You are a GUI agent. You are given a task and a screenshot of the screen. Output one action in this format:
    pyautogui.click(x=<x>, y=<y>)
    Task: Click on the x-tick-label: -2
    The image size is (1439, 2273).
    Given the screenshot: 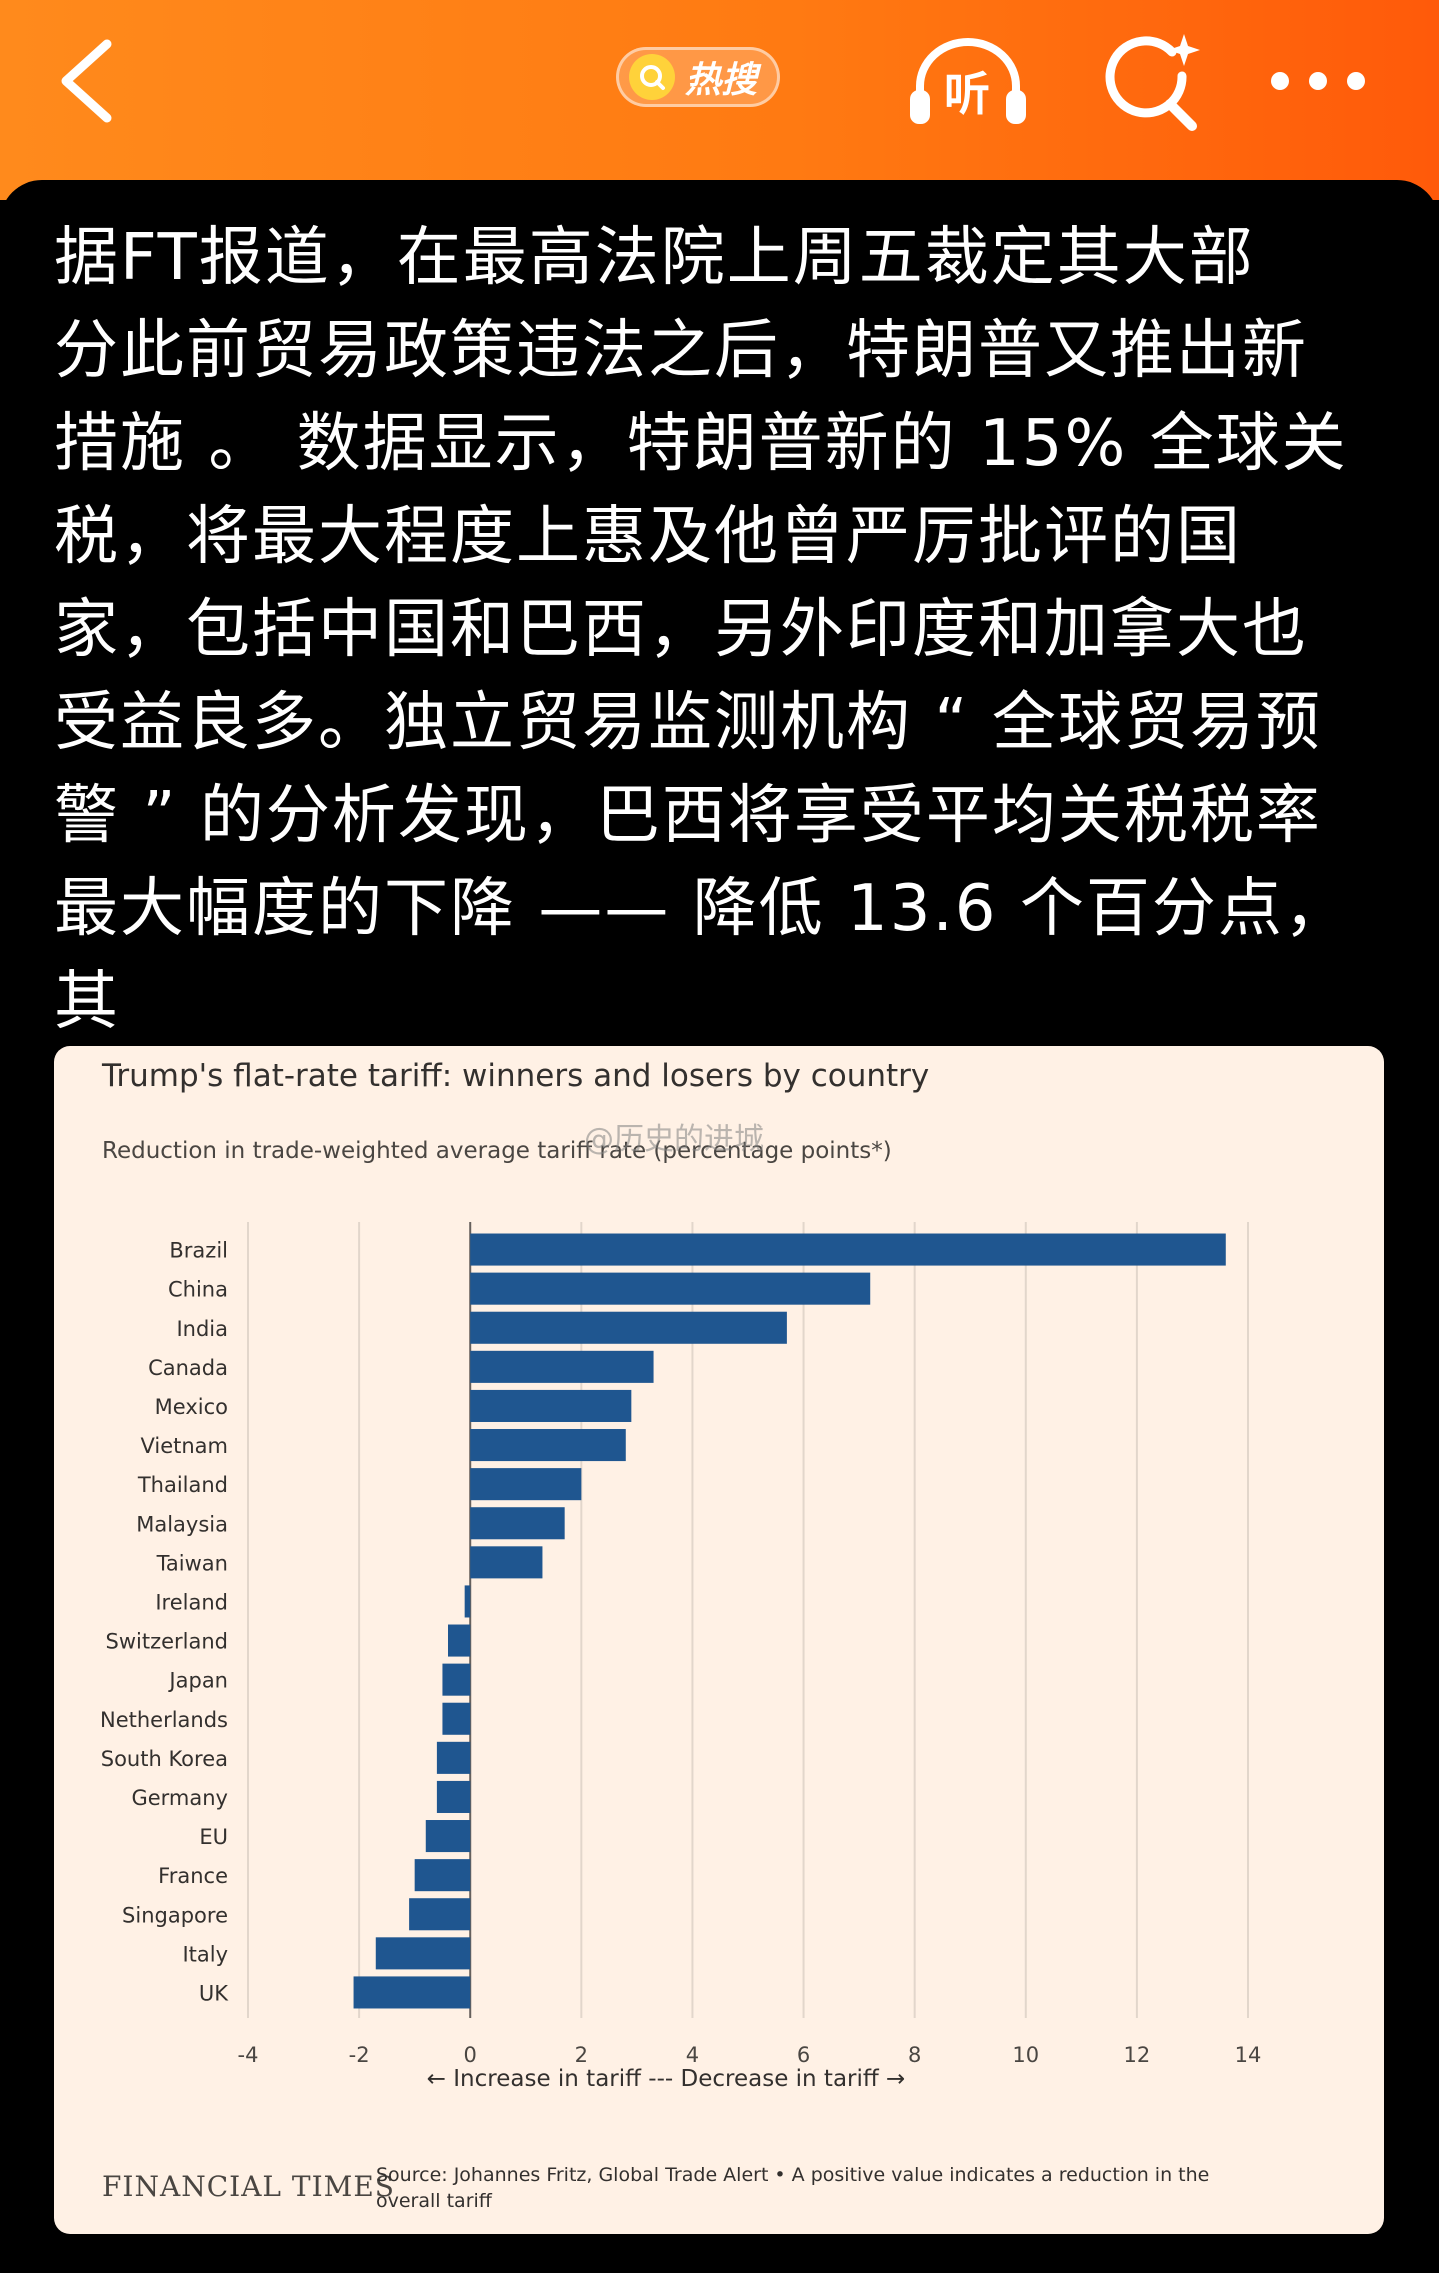 What is the action you would take?
    pyautogui.click(x=359, y=2055)
    